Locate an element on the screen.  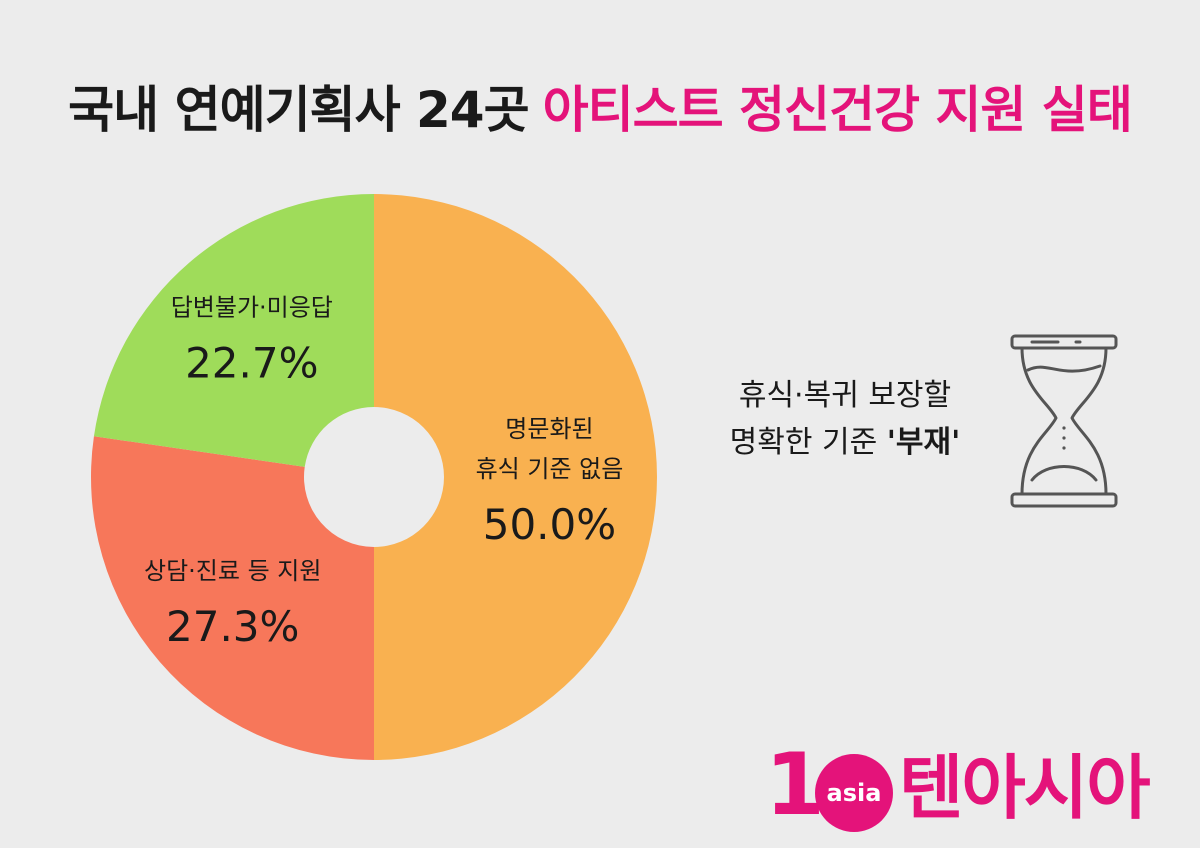
brand-logo: 1 asia 텐아시아 is located at coordinates (975, 790).